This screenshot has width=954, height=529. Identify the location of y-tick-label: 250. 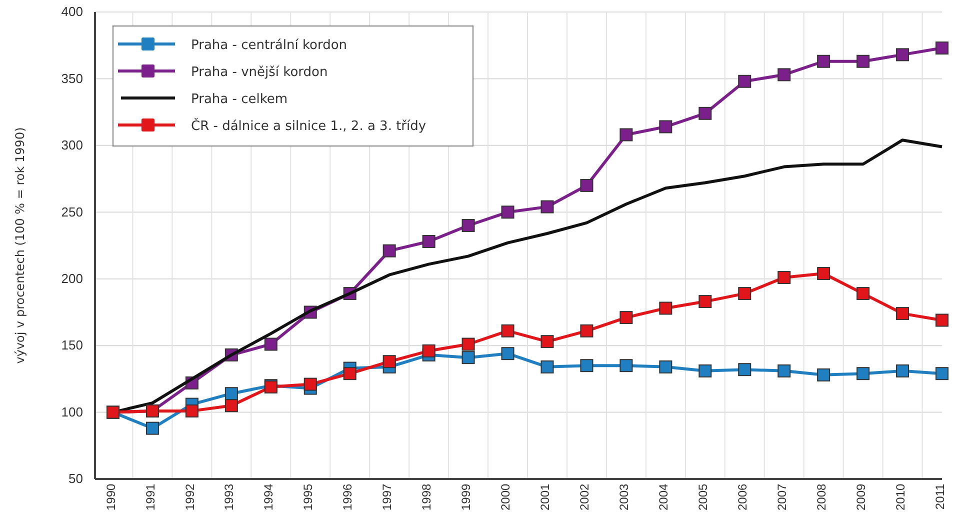
(72, 212).